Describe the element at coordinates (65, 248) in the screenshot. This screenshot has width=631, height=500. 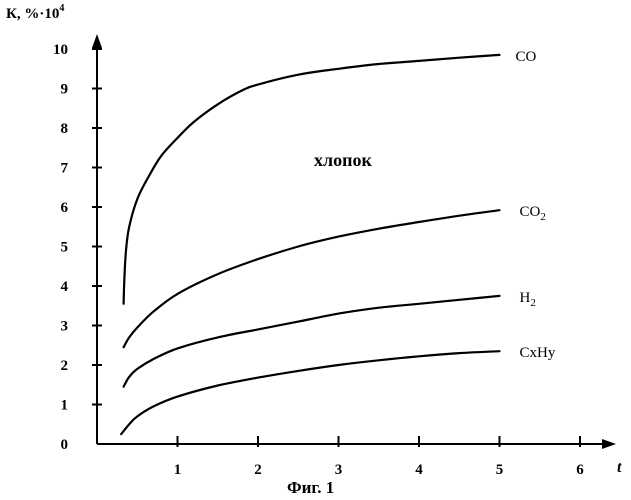
I see `y-tick-label: 5` at that location.